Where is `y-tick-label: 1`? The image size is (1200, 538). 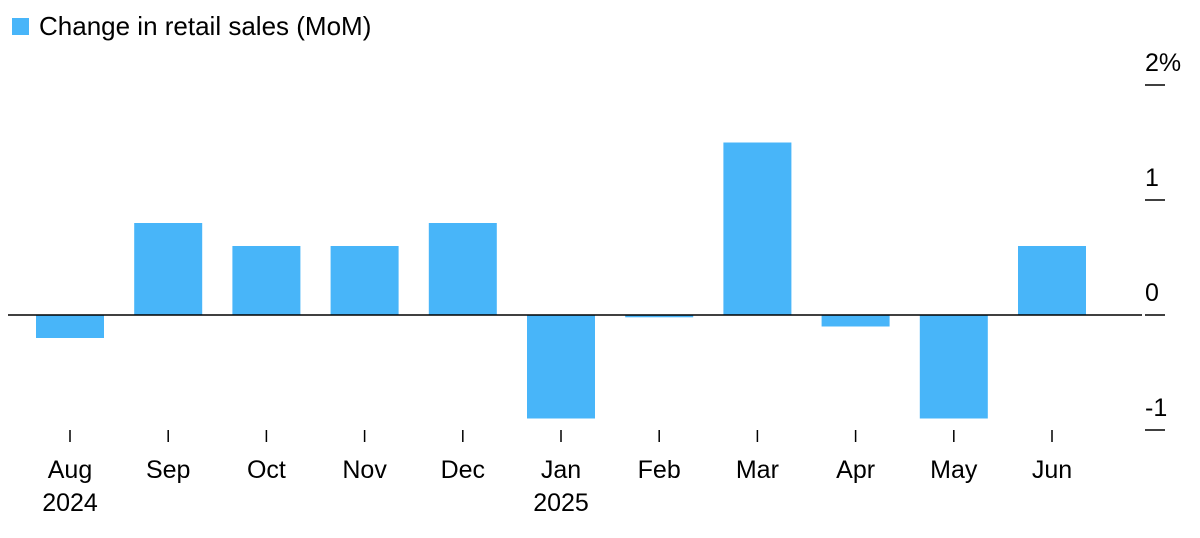
y-tick-label: 1 is located at coordinates (1152, 178).